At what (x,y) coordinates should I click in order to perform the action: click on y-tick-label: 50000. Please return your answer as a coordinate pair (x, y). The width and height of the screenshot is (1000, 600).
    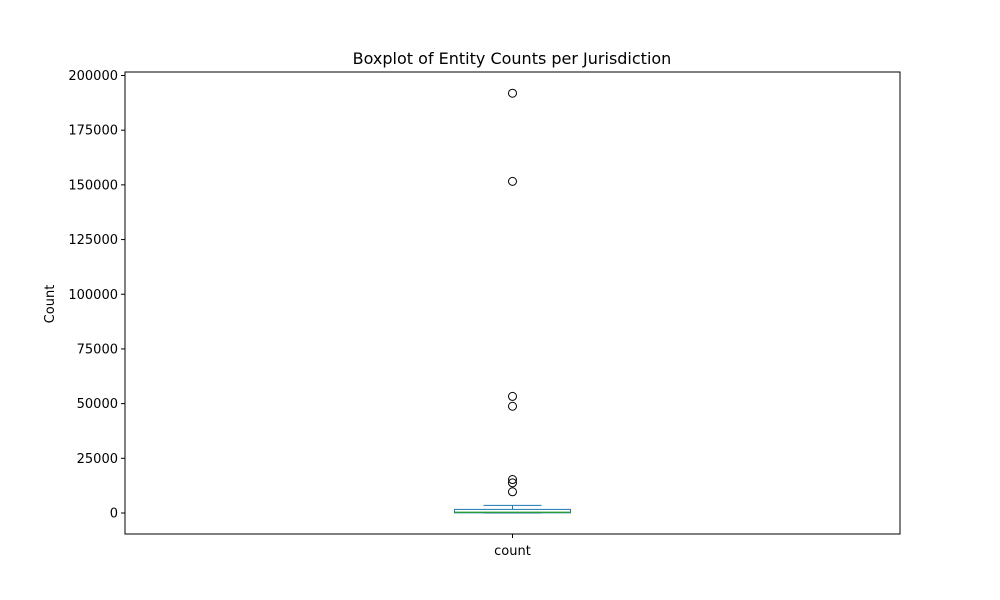
    Looking at the image, I should click on (97, 404).